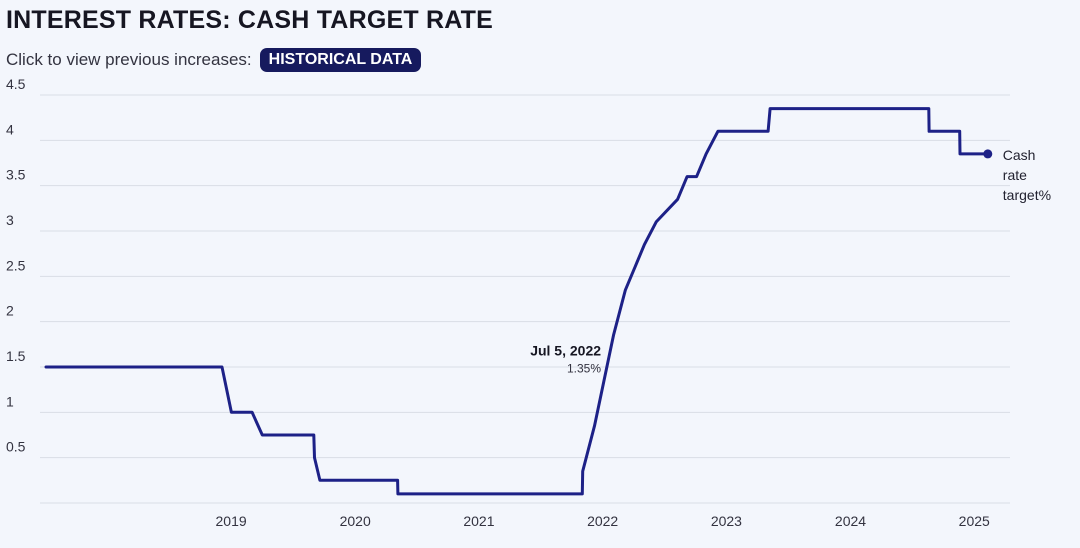  What do you see at coordinates (129, 59) in the screenshot?
I see `subtitle-text: Click to view previous increases:` at bounding box center [129, 59].